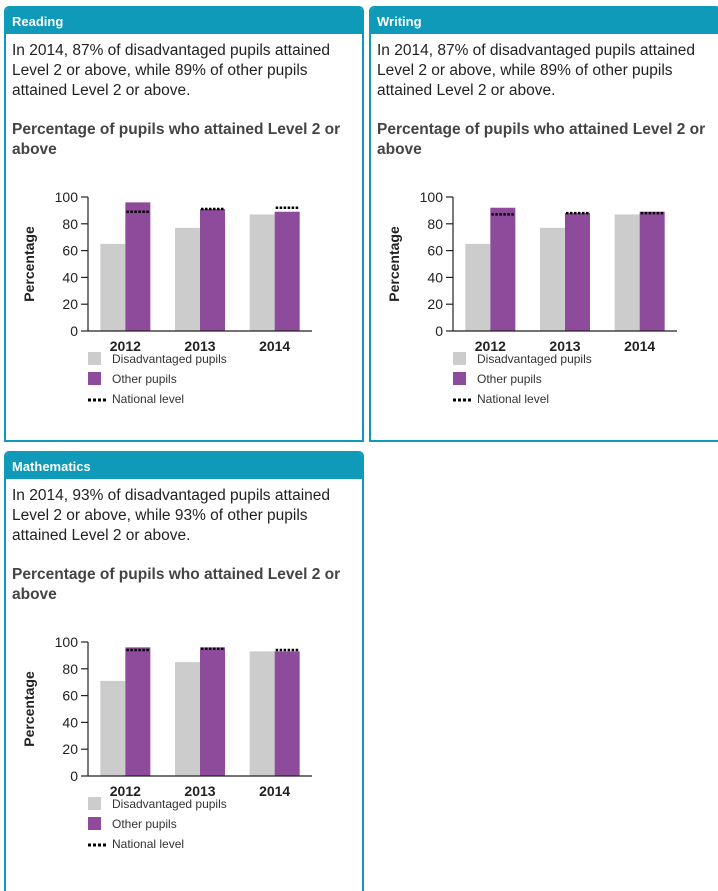 The height and width of the screenshot is (891, 718). What do you see at coordinates (544, 21) in the screenshot?
I see `panel-header: Writing` at bounding box center [544, 21].